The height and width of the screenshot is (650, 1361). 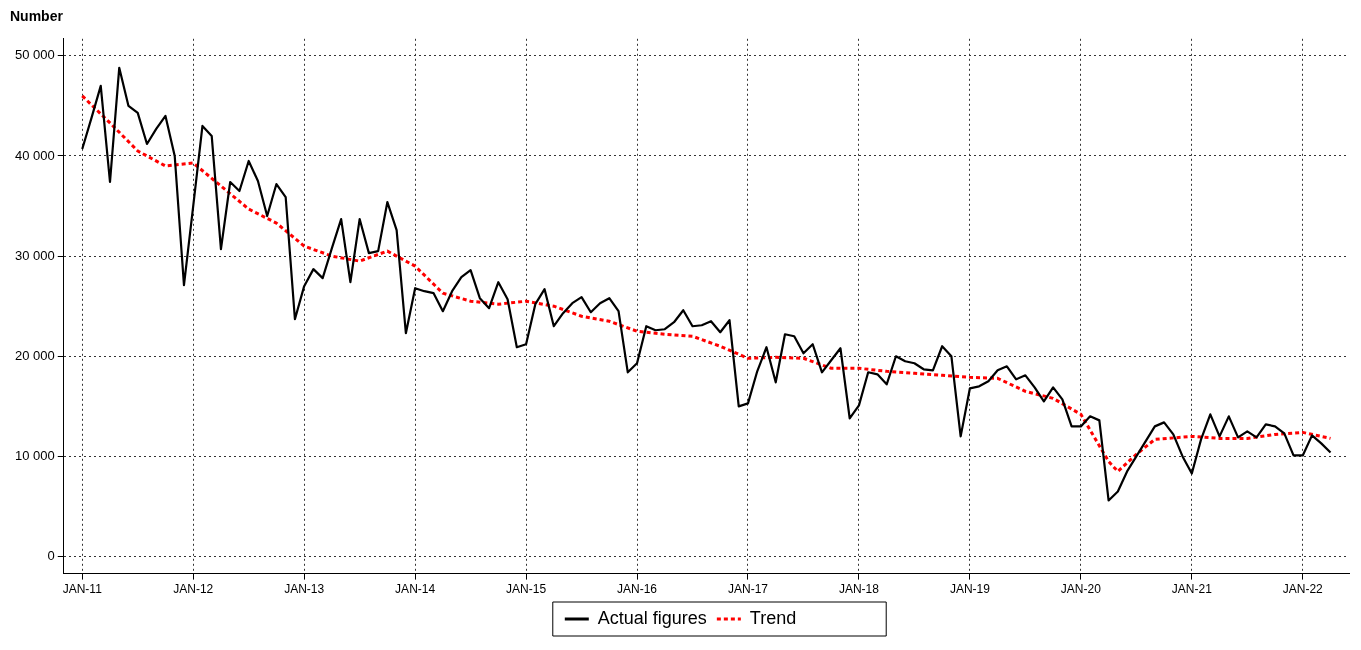 What do you see at coordinates (1303, 589) in the screenshot?
I see `x-tick-label: JAN-22` at bounding box center [1303, 589].